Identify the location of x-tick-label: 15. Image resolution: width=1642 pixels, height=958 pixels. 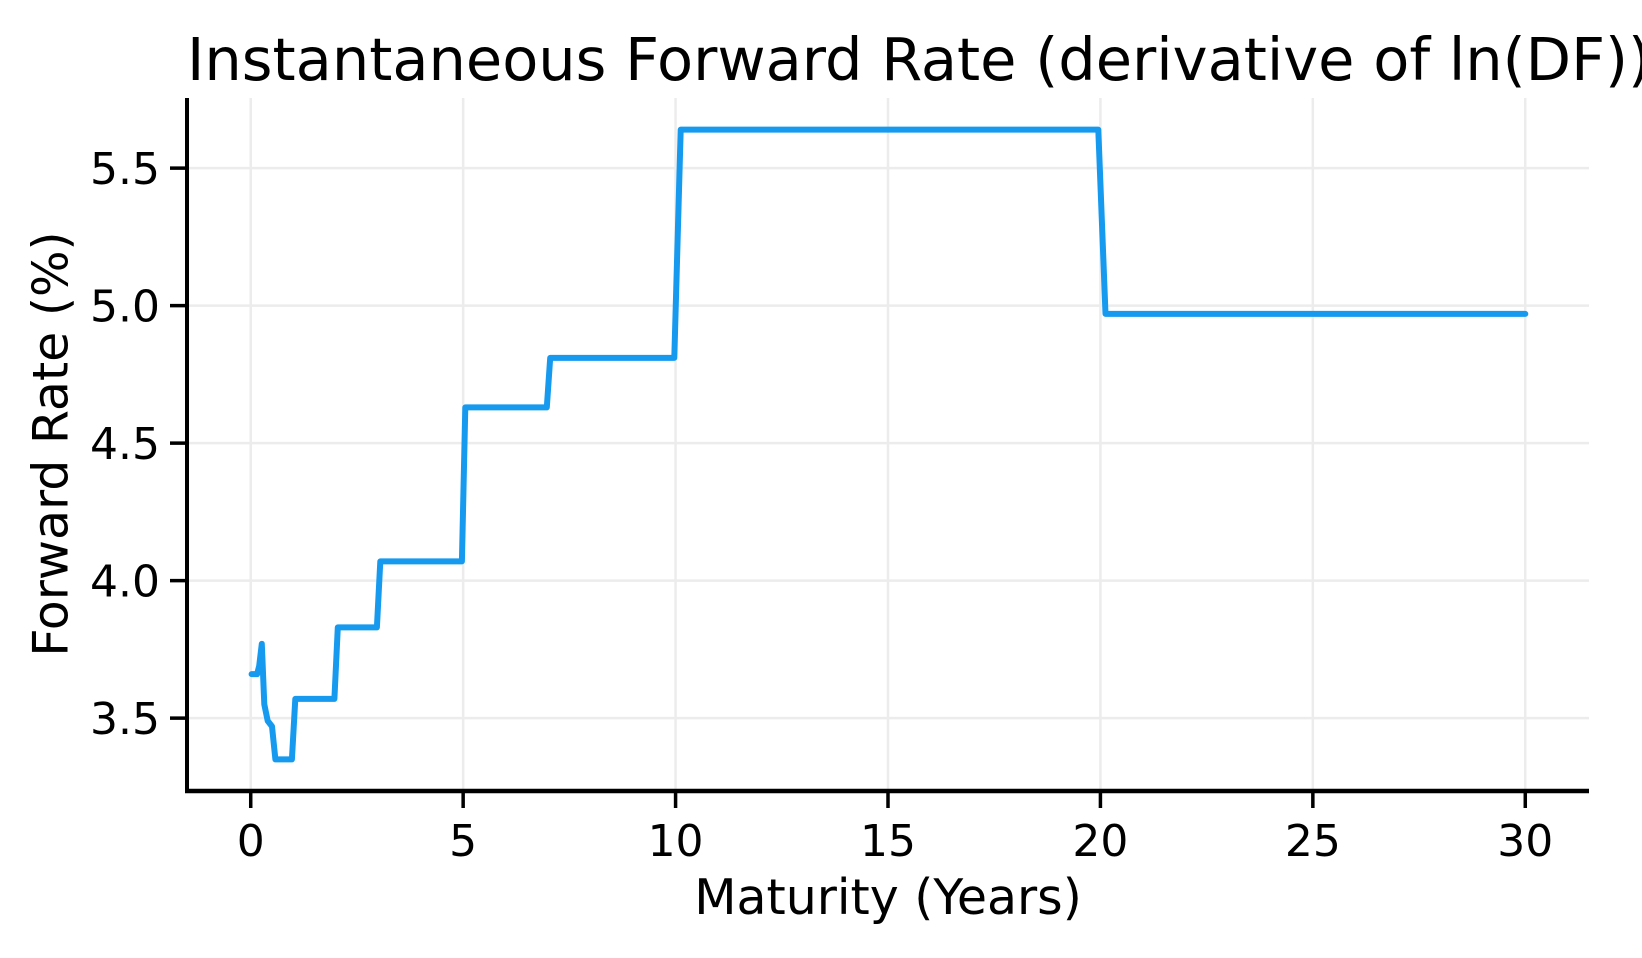
(888, 841).